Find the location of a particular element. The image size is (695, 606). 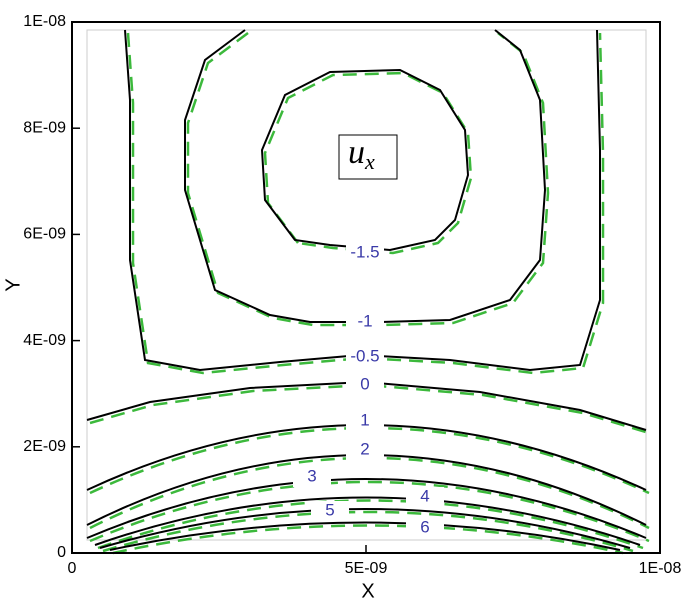

contour-label: 2 is located at coordinates (364, 448).